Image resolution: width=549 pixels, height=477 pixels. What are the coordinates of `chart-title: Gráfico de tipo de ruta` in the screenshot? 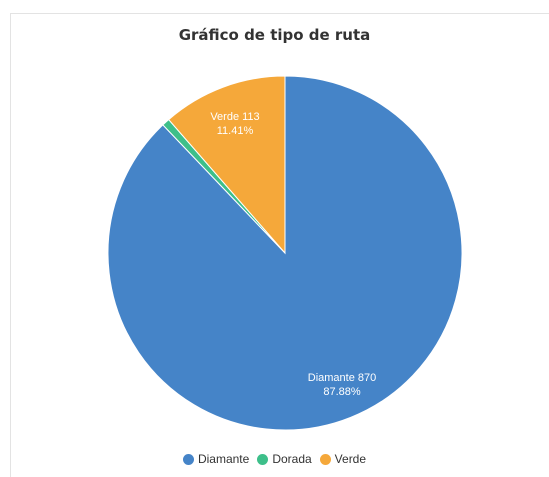 It's located at (274, 35).